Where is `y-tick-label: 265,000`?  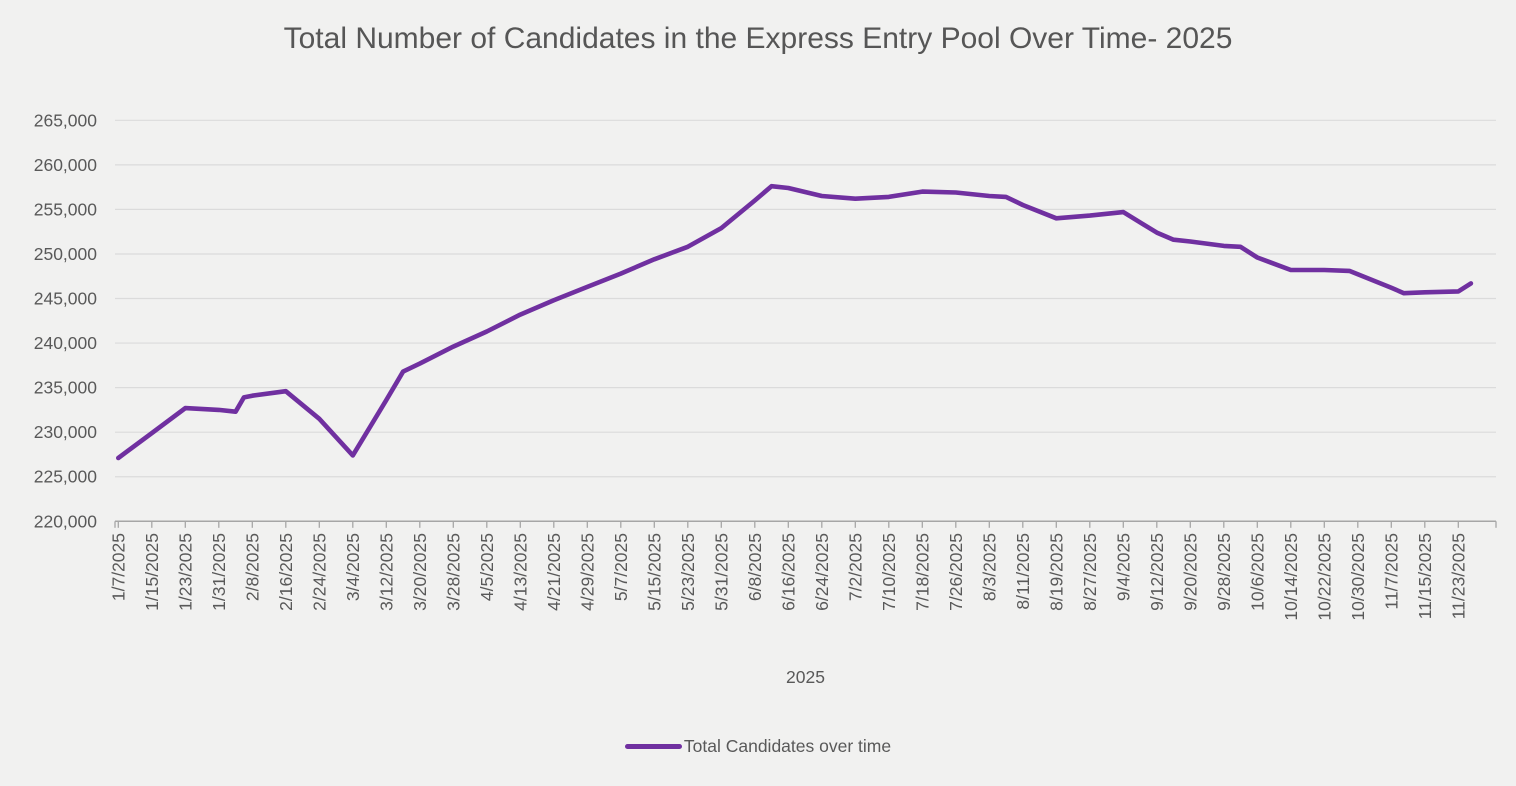
y-tick-label: 265,000 is located at coordinates (66, 120).